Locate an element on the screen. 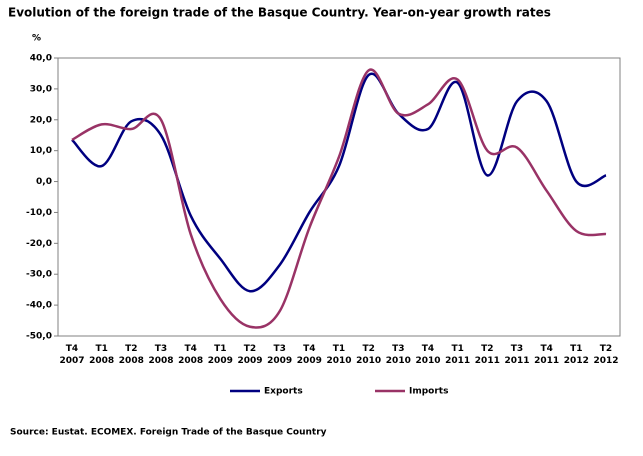 The width and height of the screenshot is (643, 456). y-tick-label: -40,0 is located at coordinates (39, 306).